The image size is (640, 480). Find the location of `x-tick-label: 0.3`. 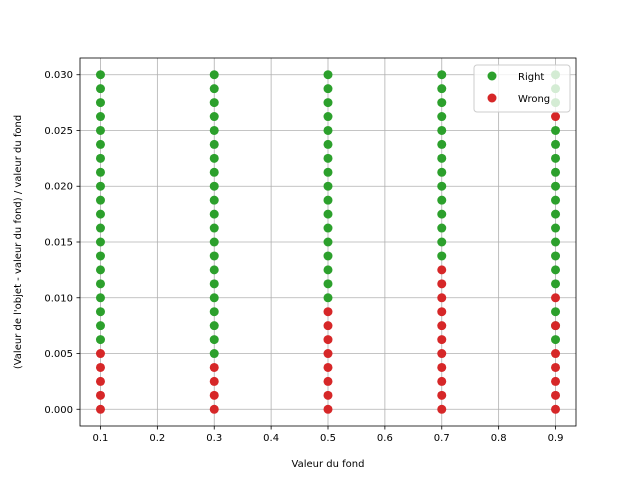

x-tick-label: 0.3 is located at coordinates (214, 438).